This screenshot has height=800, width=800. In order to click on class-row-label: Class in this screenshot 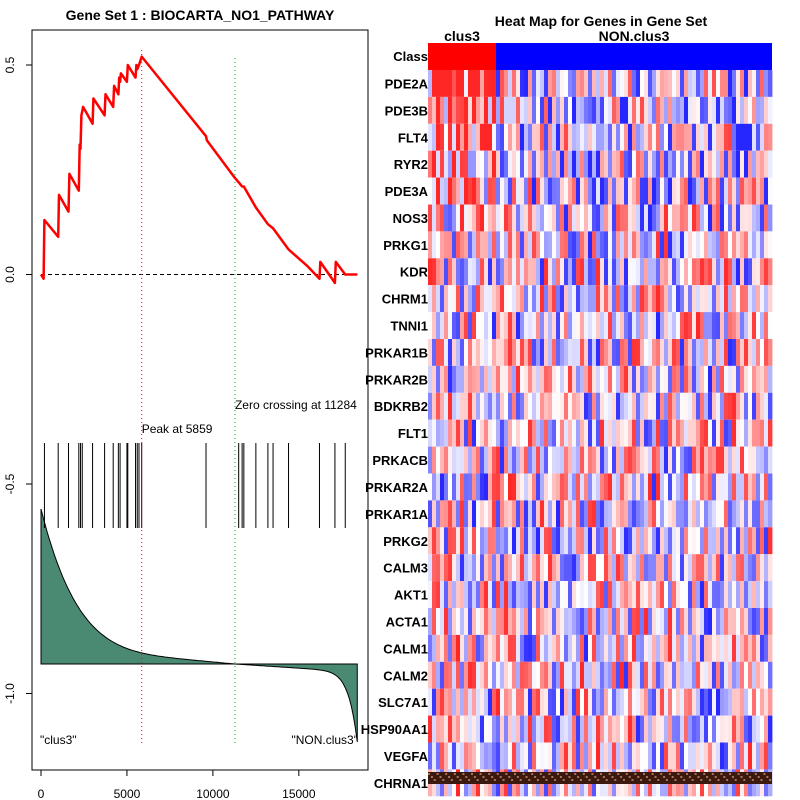, I will do `click(410, 56)`.